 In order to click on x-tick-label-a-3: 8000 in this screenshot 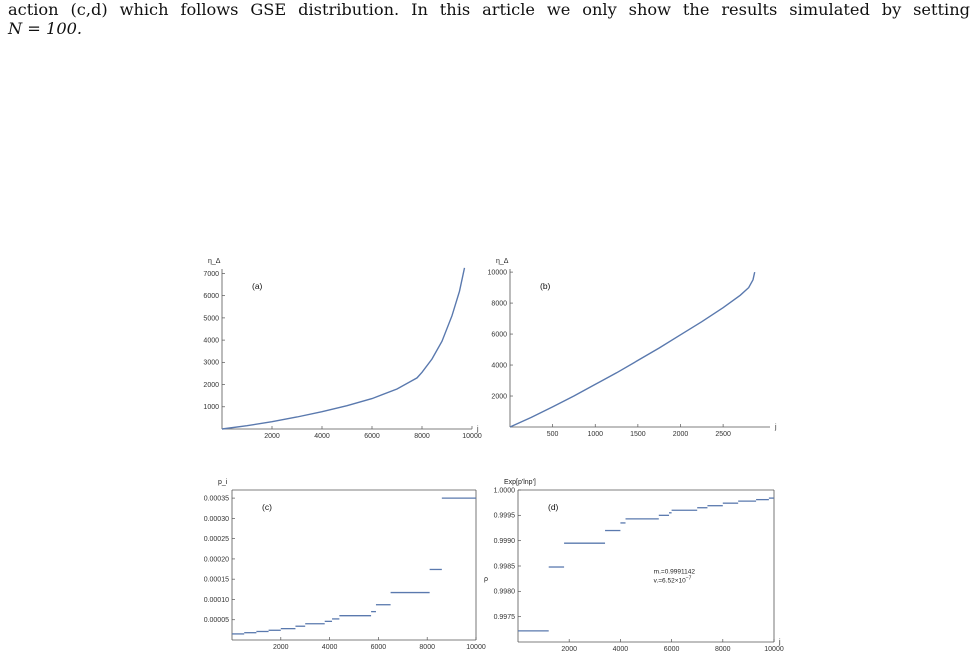, I will do `click(422, 436)`.